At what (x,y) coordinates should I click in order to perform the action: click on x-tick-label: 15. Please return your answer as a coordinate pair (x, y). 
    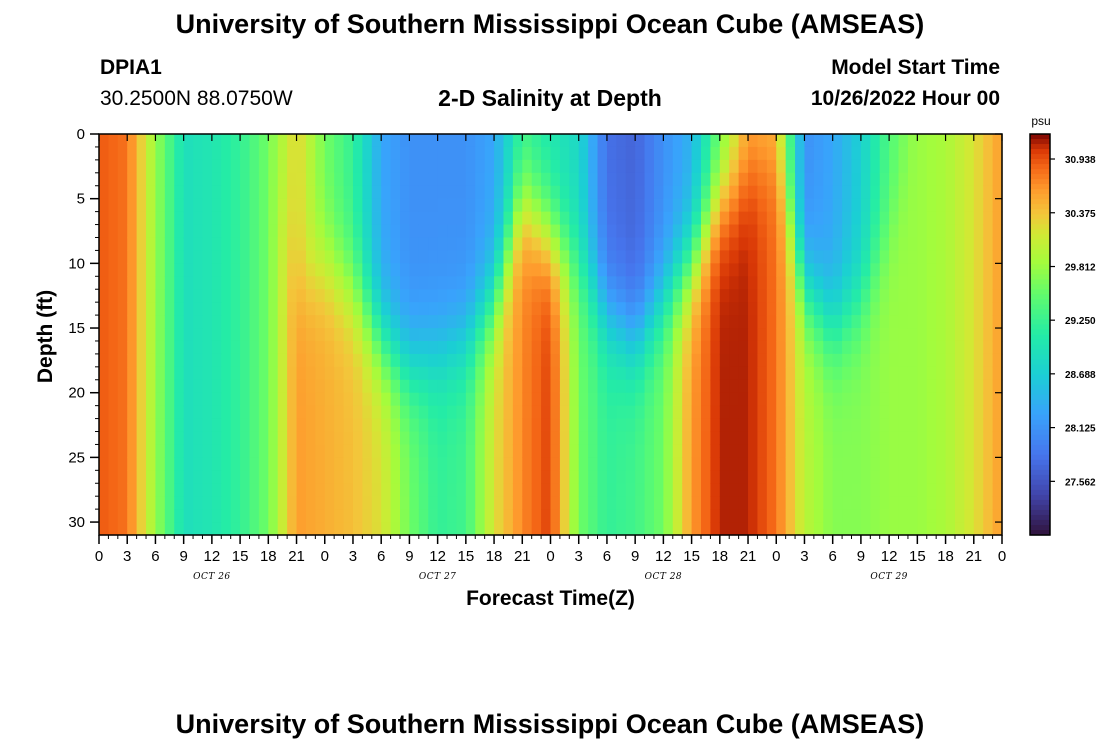
    Looking at the image, I should click on (691, 556).